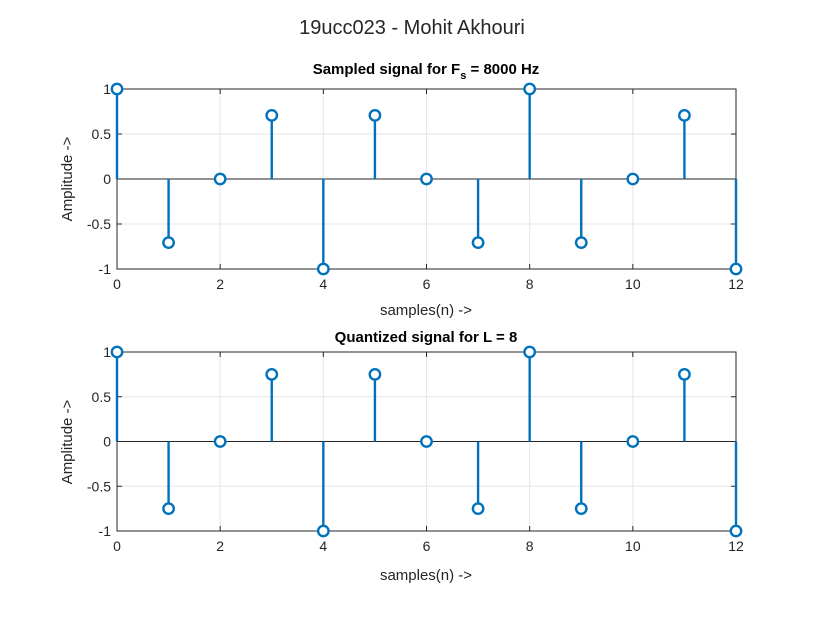  What do you see at coordinates (102, 397) in the screenshot?
I see `quantized-signal-ytick-label: 0.5` at bounding box center [102, 397].